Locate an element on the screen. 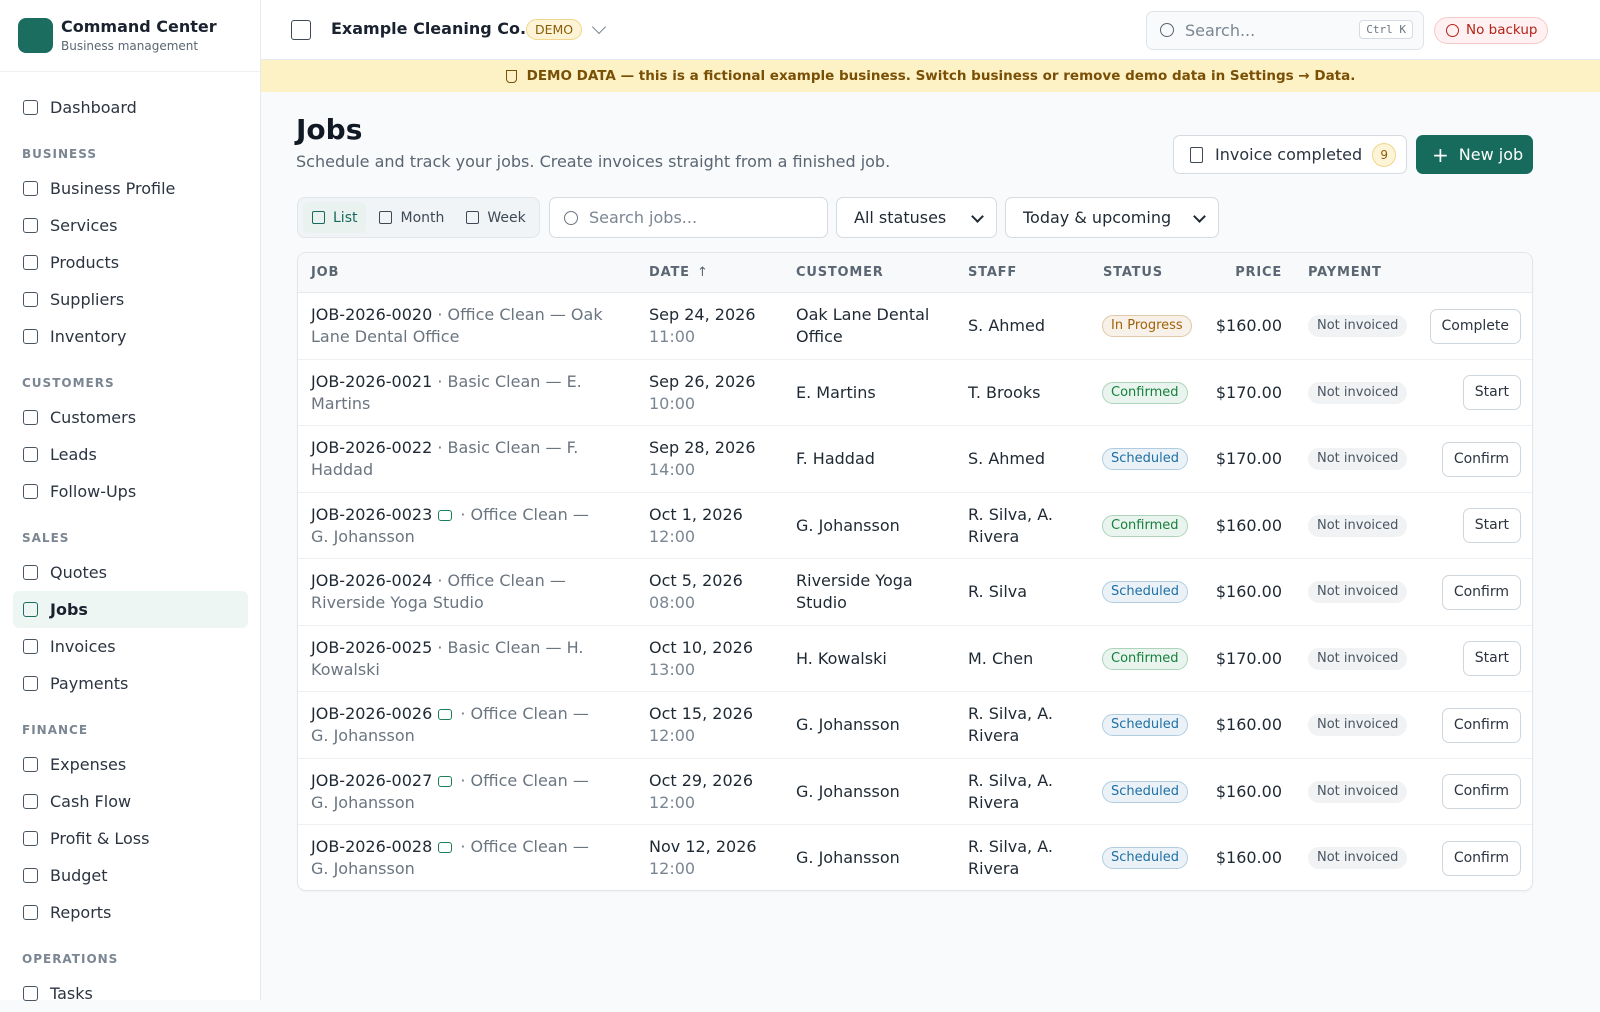  job-cell: JOB-2026-0022 · Basic Clean — F. Haddad is located at coordinates (461, 459).